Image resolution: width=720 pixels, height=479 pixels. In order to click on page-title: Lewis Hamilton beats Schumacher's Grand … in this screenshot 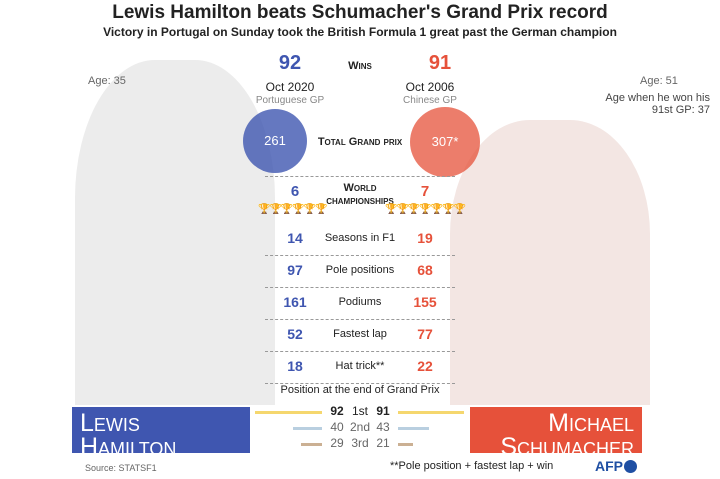, I will do `click(360, 12)`.